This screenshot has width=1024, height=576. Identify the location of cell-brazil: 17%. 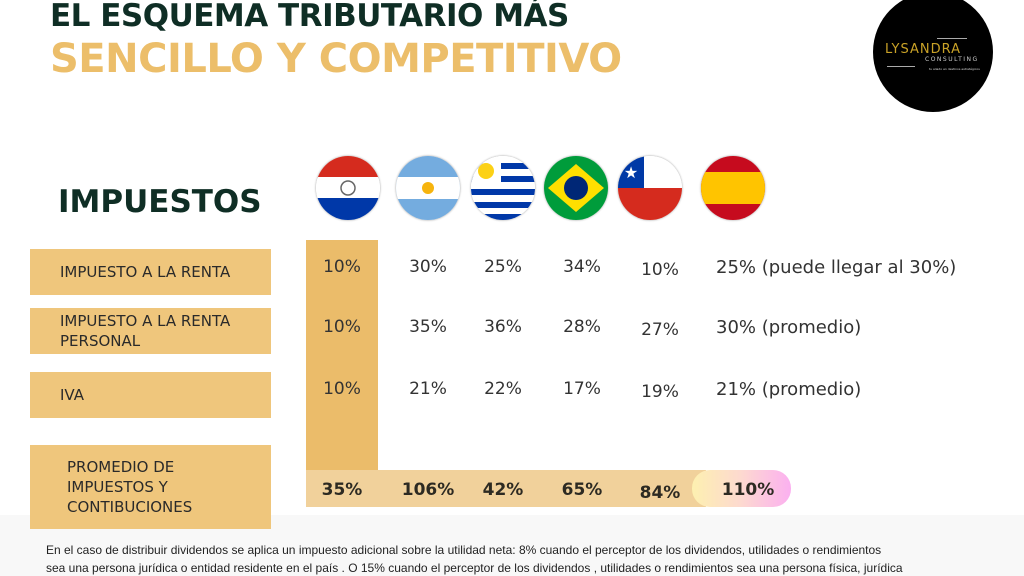
(582, 389).